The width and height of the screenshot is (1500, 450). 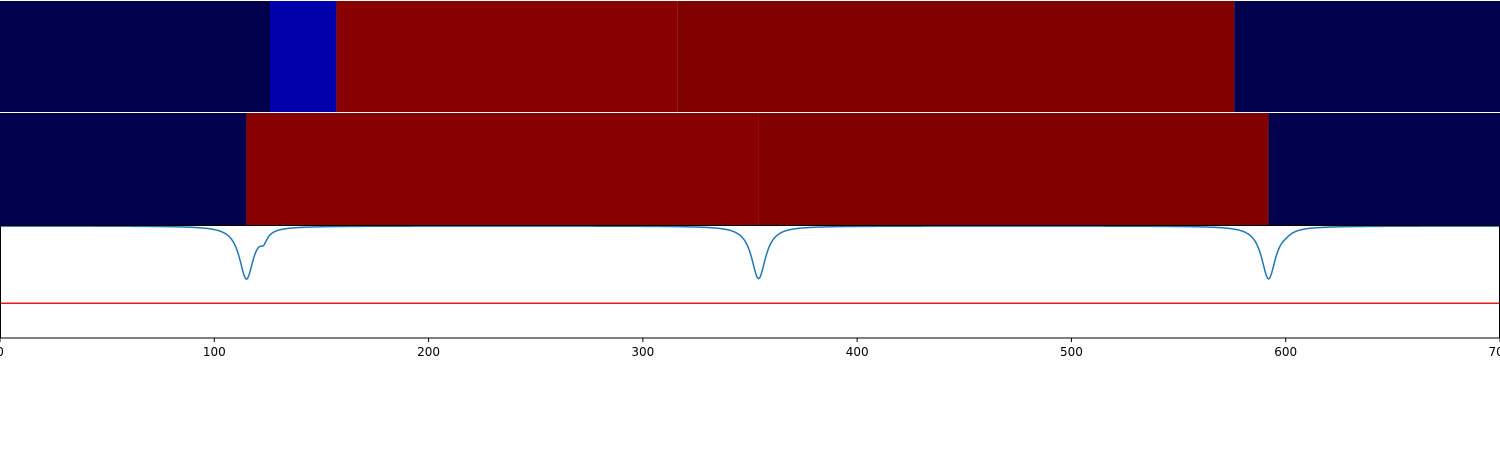 What do you see at coordinates (1285, 352) in the screenshot?
I see `x-tick-label: 600` at bounding box center [1285, 352].